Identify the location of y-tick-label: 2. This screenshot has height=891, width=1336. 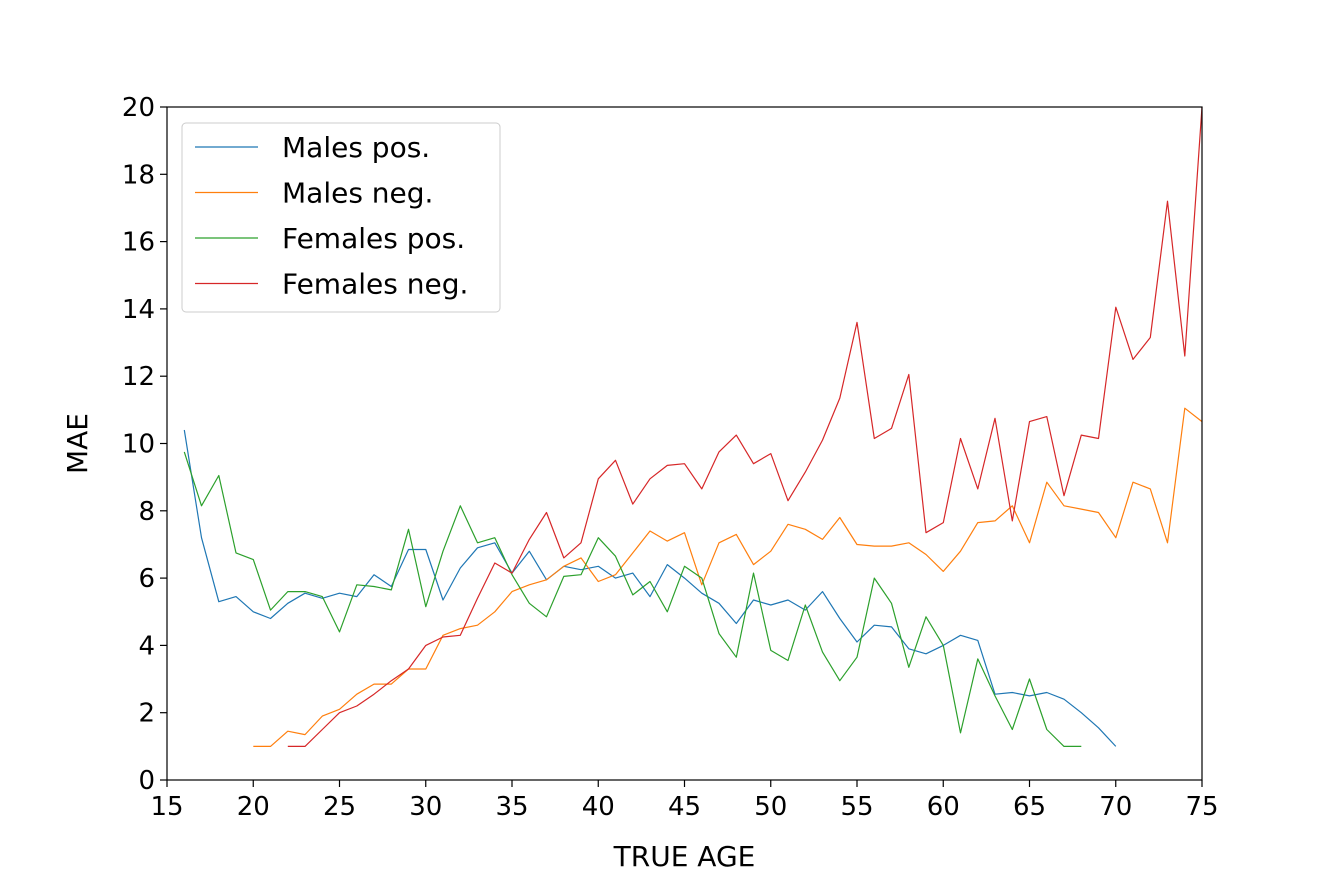
(146, 714).